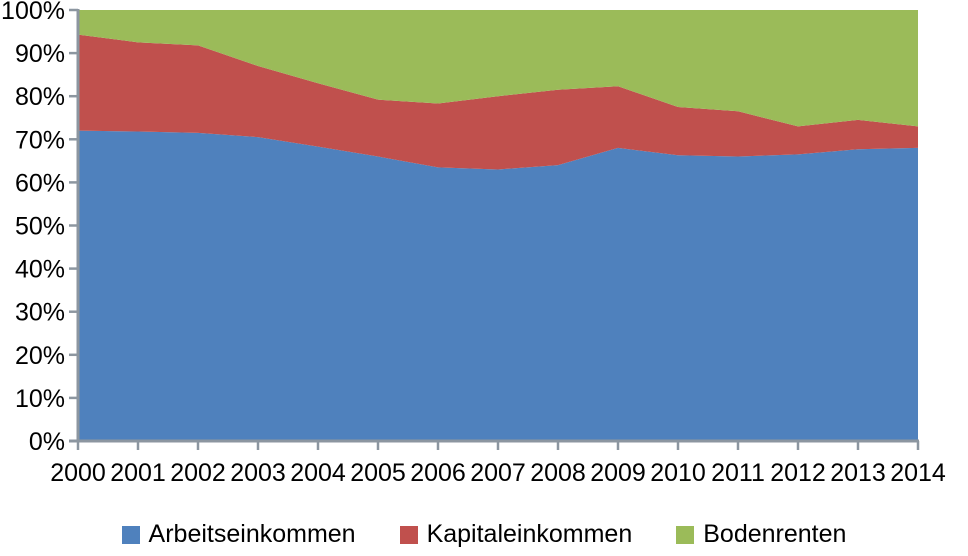  What do you see at coordinates (438, 473) in the screenshot?
I see `x-axis-label: 2006` at bounding box center [438, 473].